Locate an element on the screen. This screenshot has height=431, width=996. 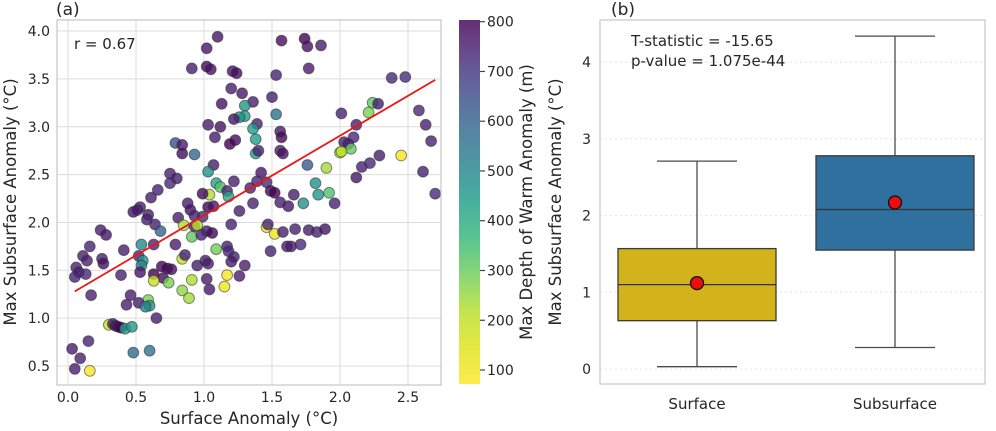
correlation-annotation: r = 0.67 is located at coordinates (105, 44).